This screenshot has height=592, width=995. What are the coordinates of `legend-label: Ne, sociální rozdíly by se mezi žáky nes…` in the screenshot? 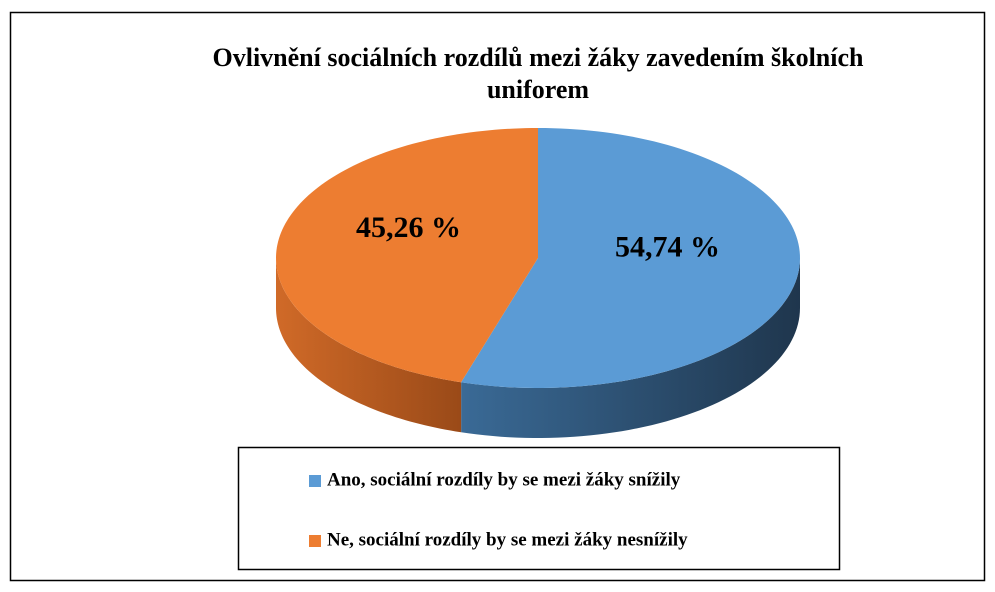 It's located at (507, 539).